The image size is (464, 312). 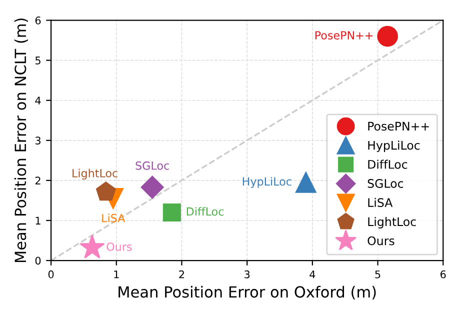 What do you see at coordinates (37, 140) in the screenshot?
I see `y-tick-label: 3` at bounding box center [37, 140].